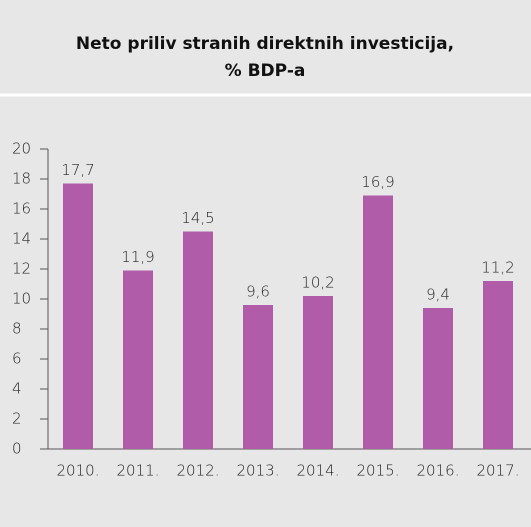 Image resolution: width=531 pixels, height=527 pixels. Describe the element at coordinates (137, 257) in the screenshot. I see `value-label: 11,9` at that location.